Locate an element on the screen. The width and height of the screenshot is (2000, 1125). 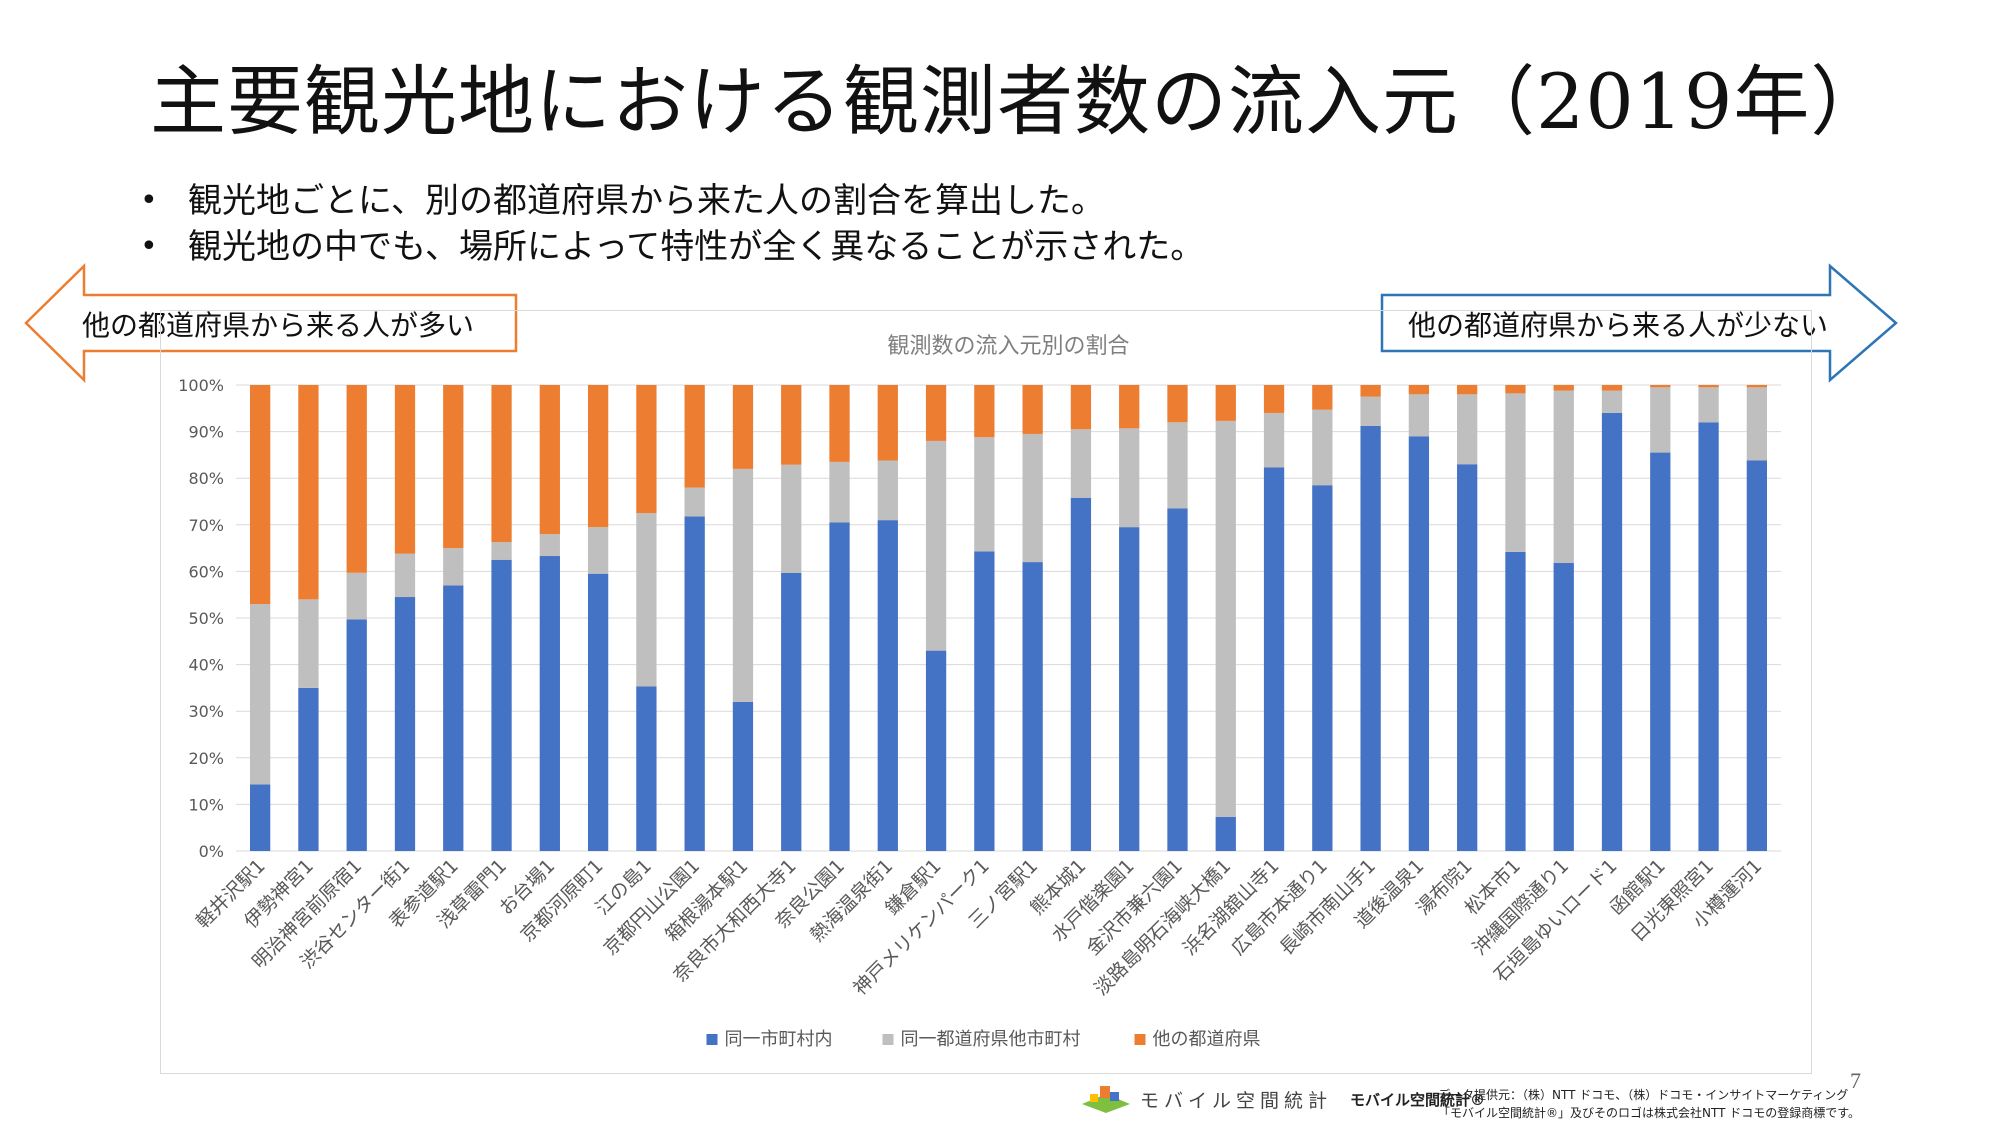
slide-title: 主要観光地における観測者数の流入元（2019年） is located at coordinates (1019, 101).